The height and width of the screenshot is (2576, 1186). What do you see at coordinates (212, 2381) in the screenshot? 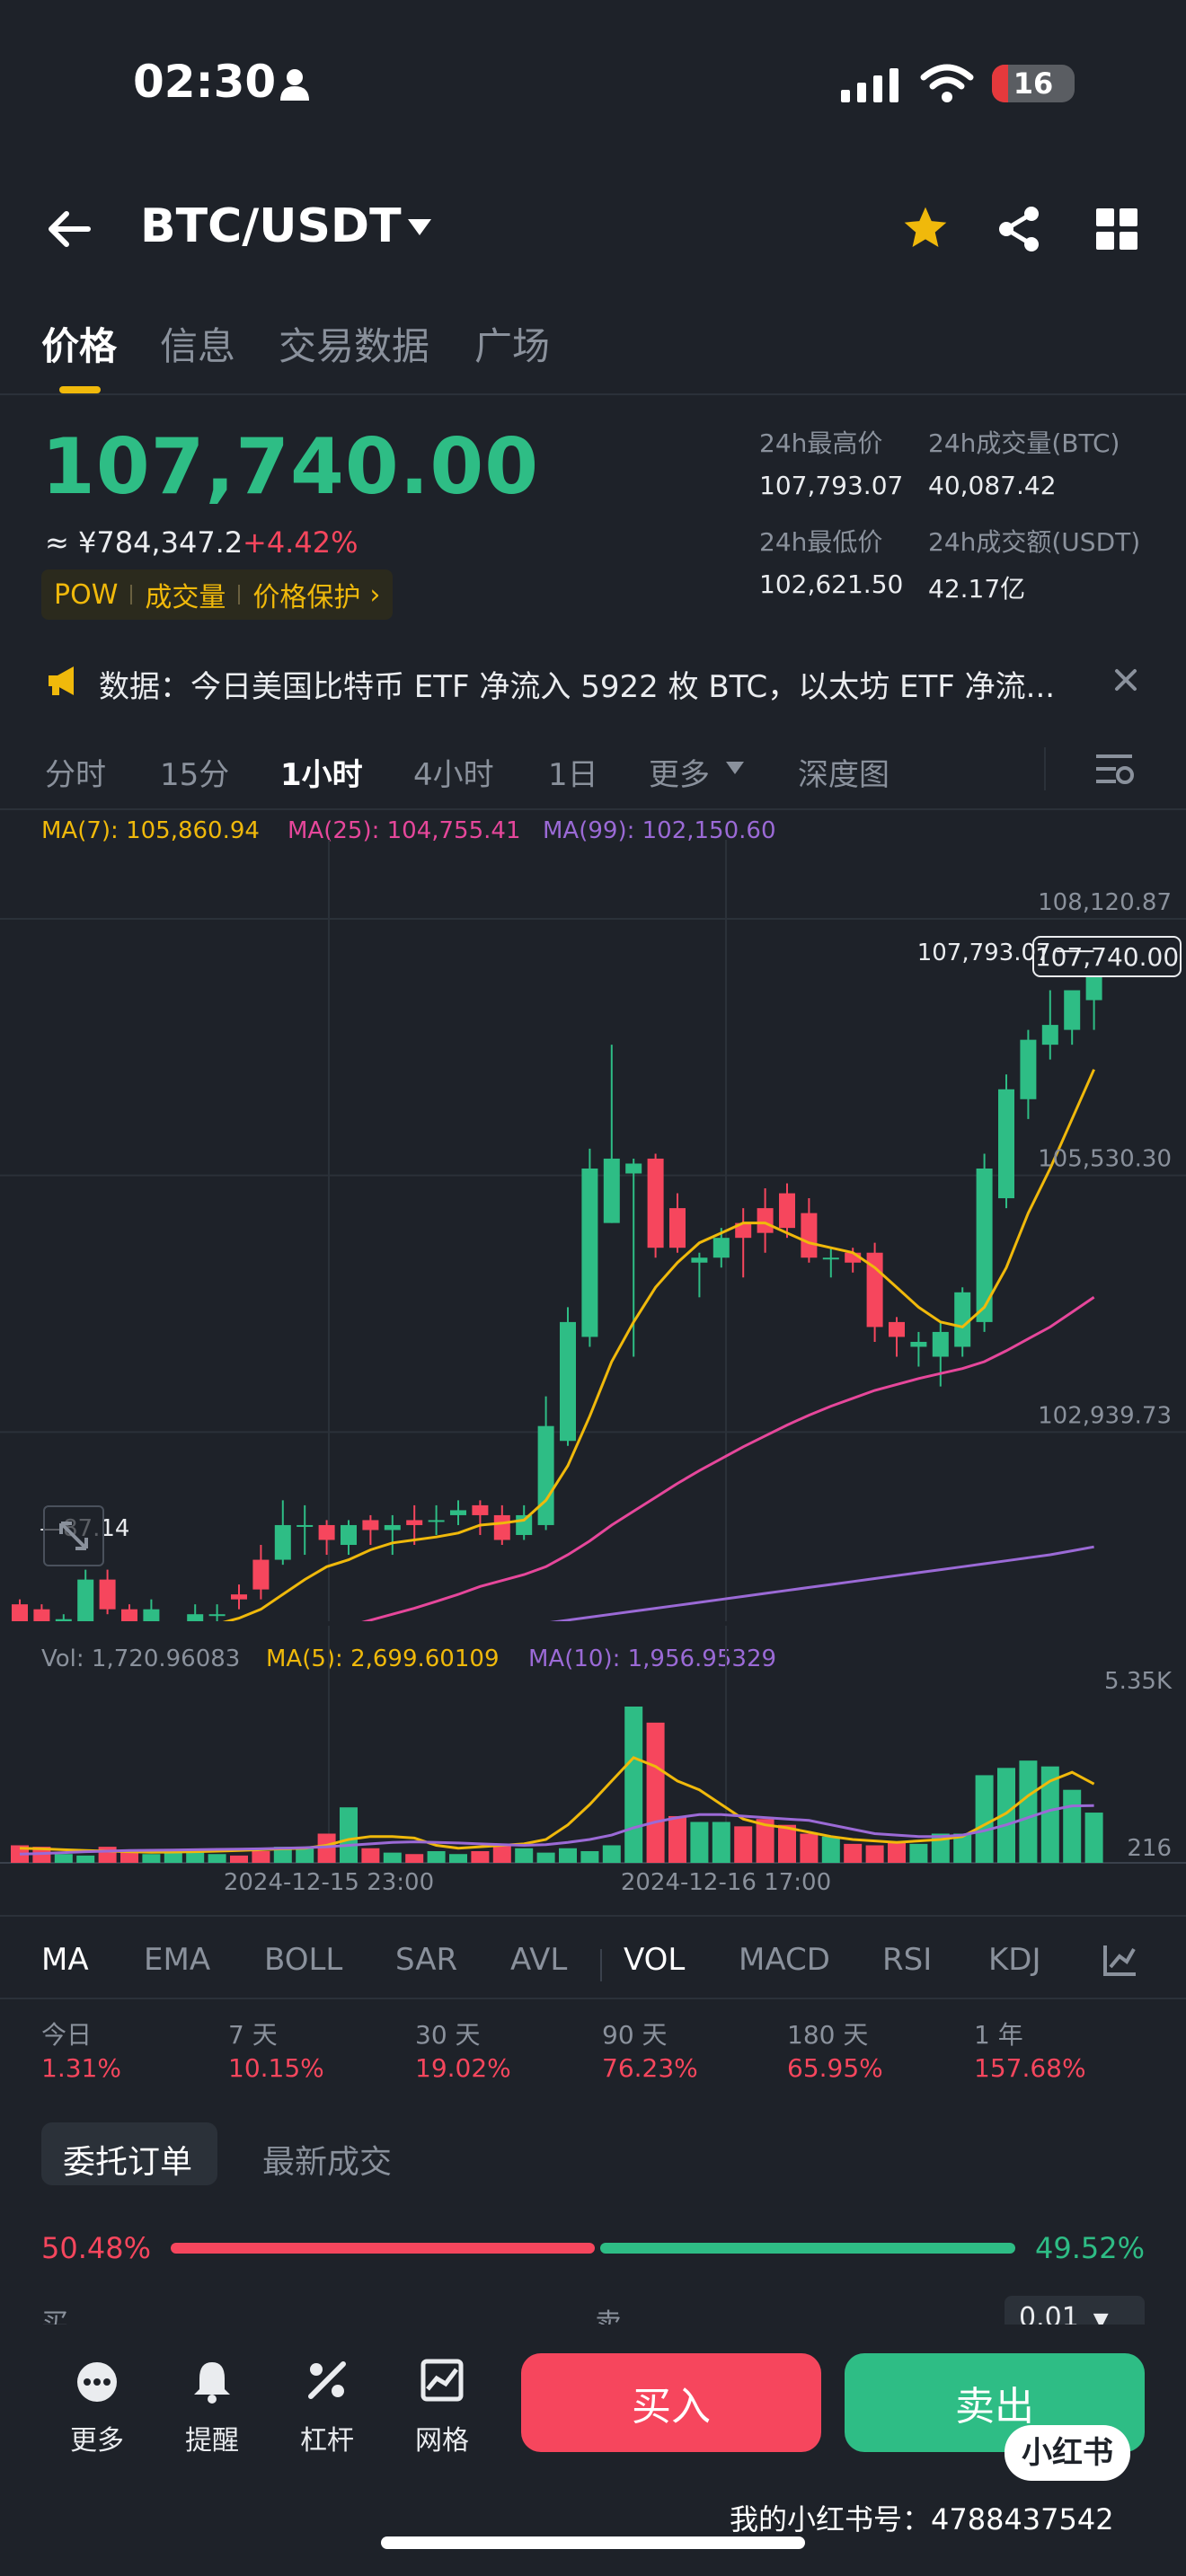
I see `bell-icon` at bounding box center [212, 2381].